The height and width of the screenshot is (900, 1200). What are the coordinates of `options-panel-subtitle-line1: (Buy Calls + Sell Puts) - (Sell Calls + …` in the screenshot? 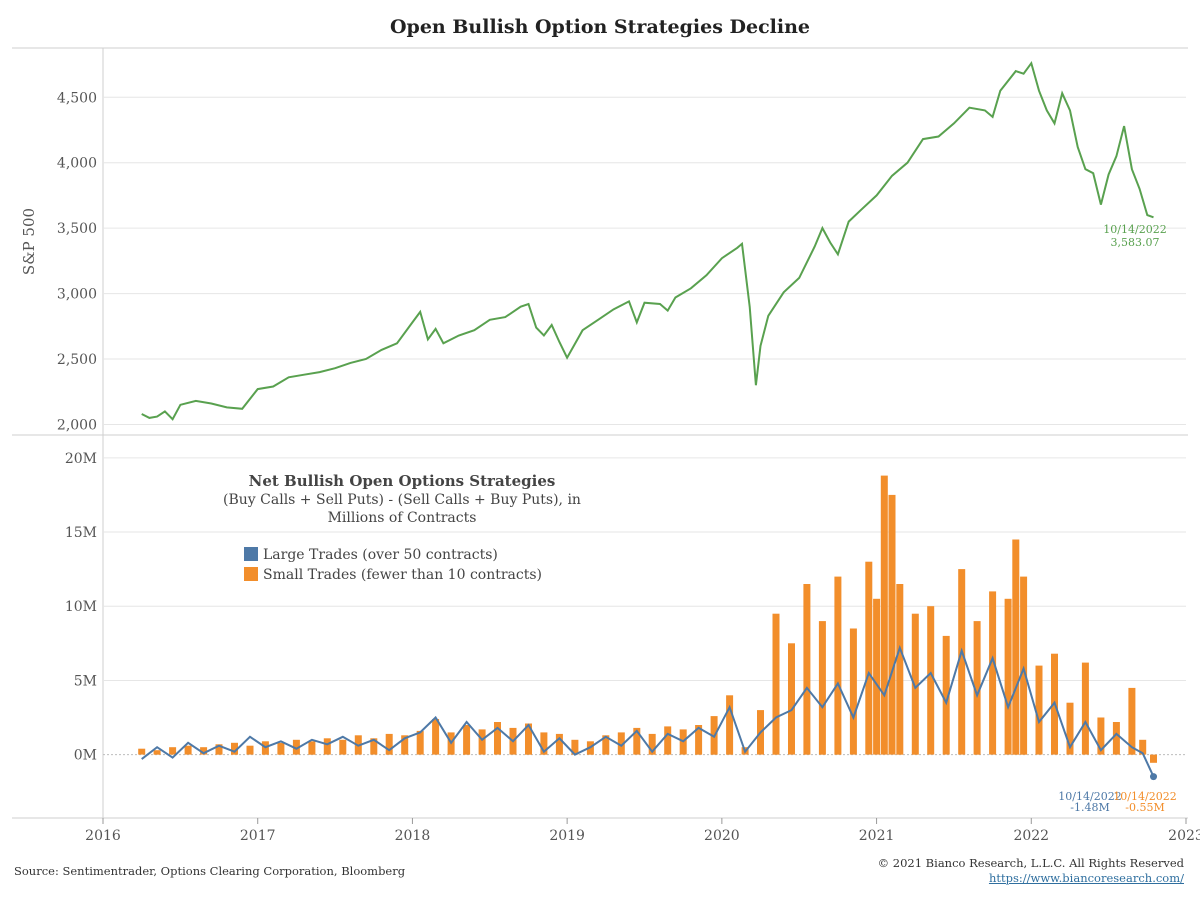 It's located at (402, 500).